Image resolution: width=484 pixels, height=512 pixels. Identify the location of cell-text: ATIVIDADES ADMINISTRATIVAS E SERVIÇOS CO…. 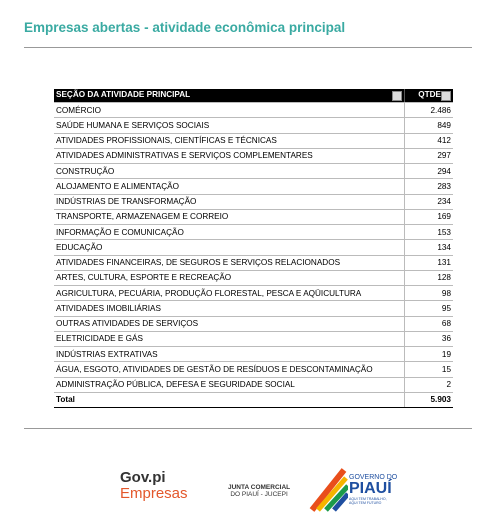
(184, 156).